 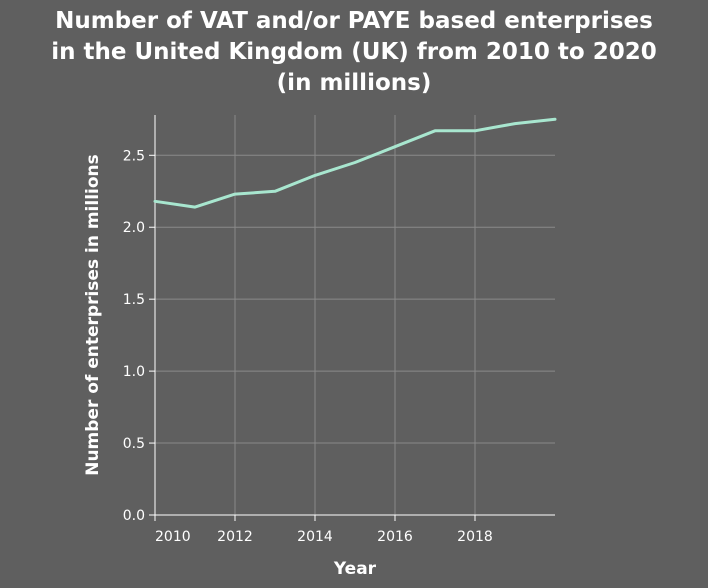 What do you see at coordinates (173, 537) in the screenshot?
I see `x-tick-label: 2010` at bounding box center [173, 537].